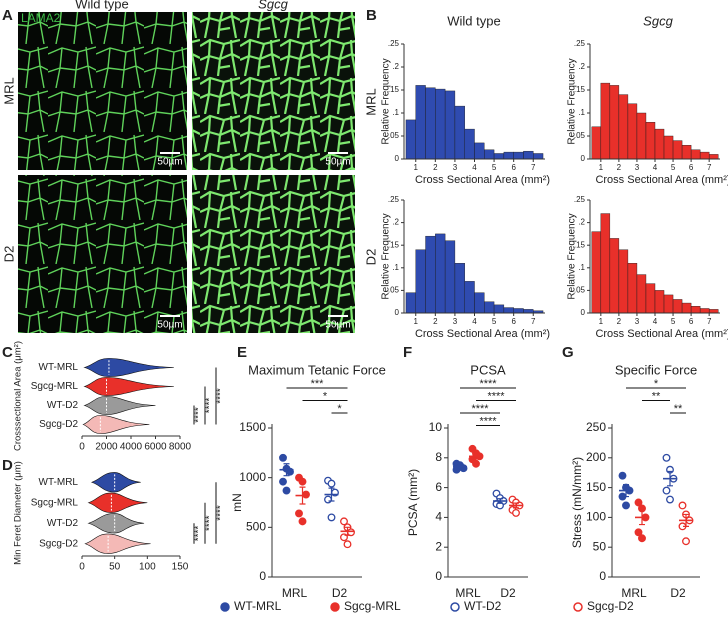  What do you see at coordinates (115, 567) in the screenshot?
I see `x-tick-label: 50` at bounding box center [115, 567].